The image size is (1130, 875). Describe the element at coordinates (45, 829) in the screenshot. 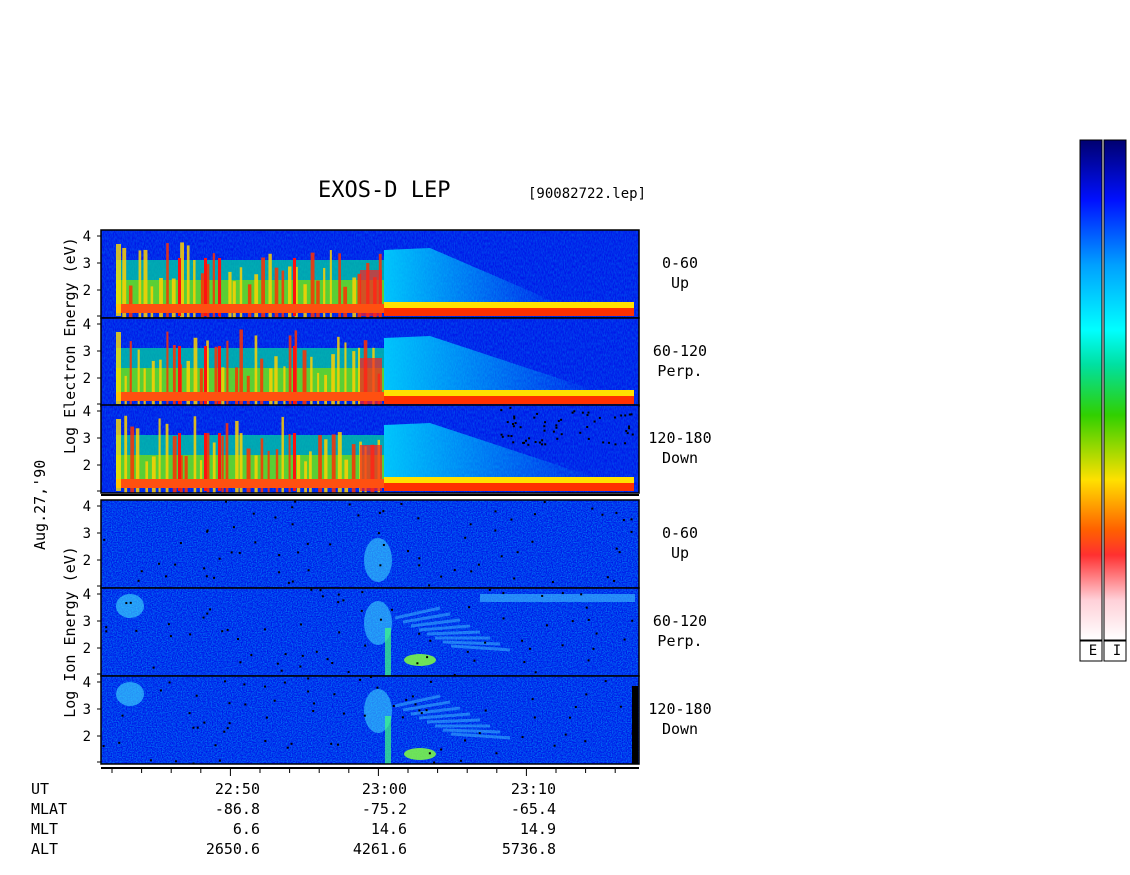

I see `row-label-mlt: MLT` at that location.